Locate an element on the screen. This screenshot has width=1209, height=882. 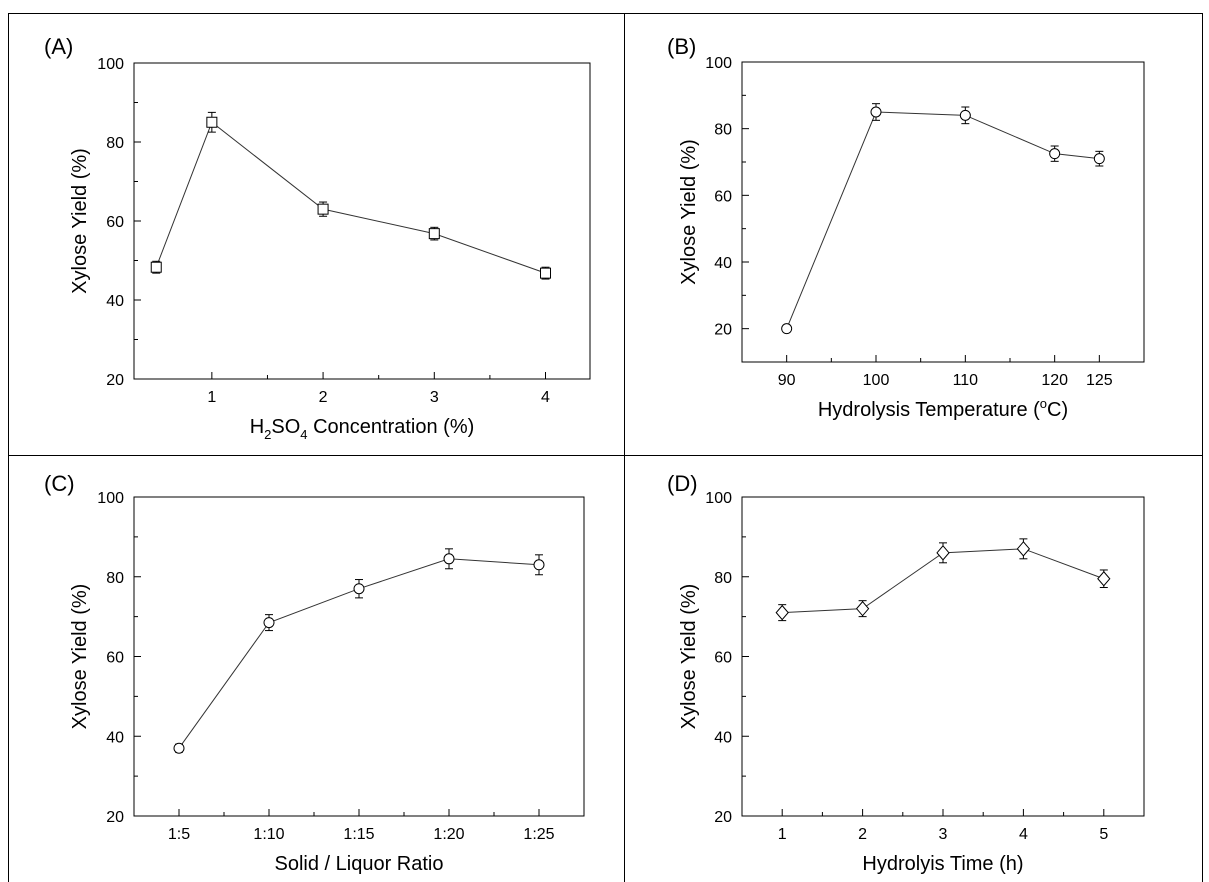
middle-border is located at coordinates (605, 455).